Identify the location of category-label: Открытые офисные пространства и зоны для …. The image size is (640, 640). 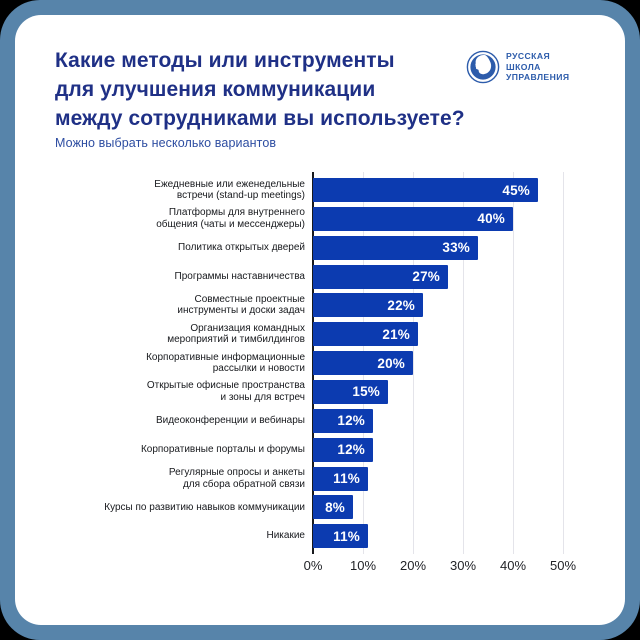
(225, 391).